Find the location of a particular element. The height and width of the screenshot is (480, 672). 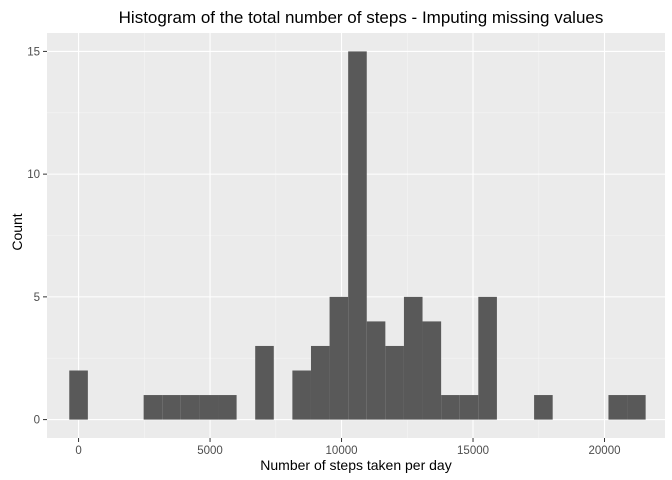

y-tick-label: 15 is located at coordinates (33, 52).